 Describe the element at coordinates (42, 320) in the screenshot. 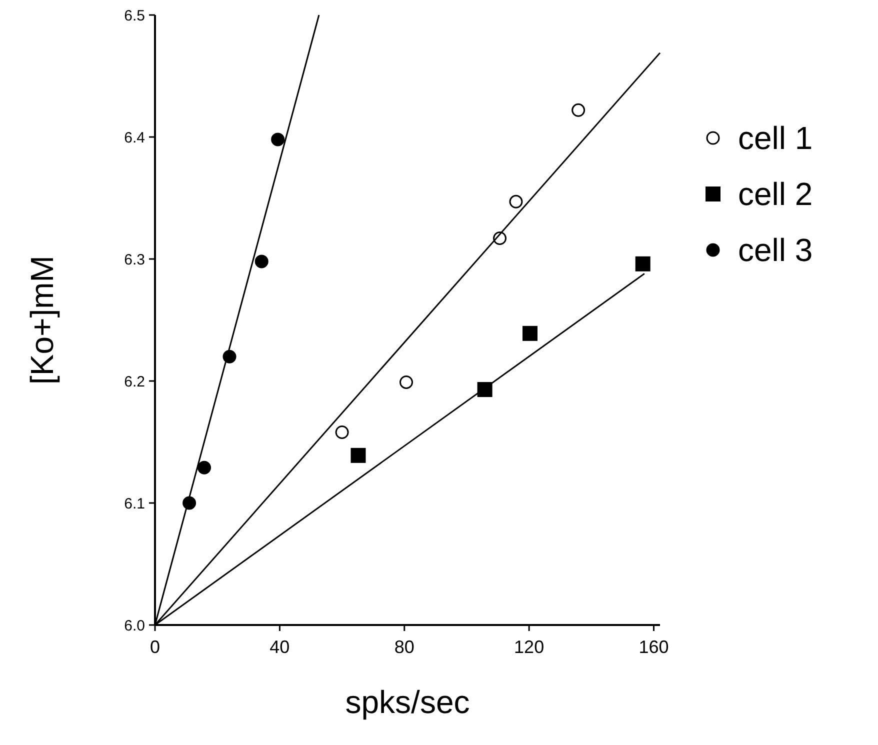

I see `y-axis-title: [Ko+]mM` at that location.